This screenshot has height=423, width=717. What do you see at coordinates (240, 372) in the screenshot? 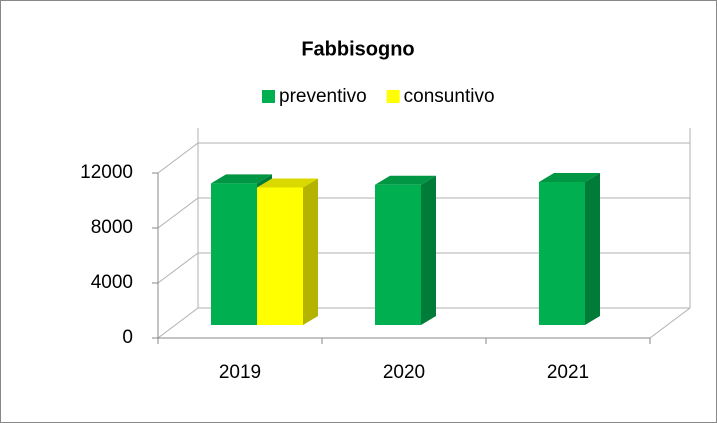
I see `x-tick-label: 2019` at bounding box center [240, 372].